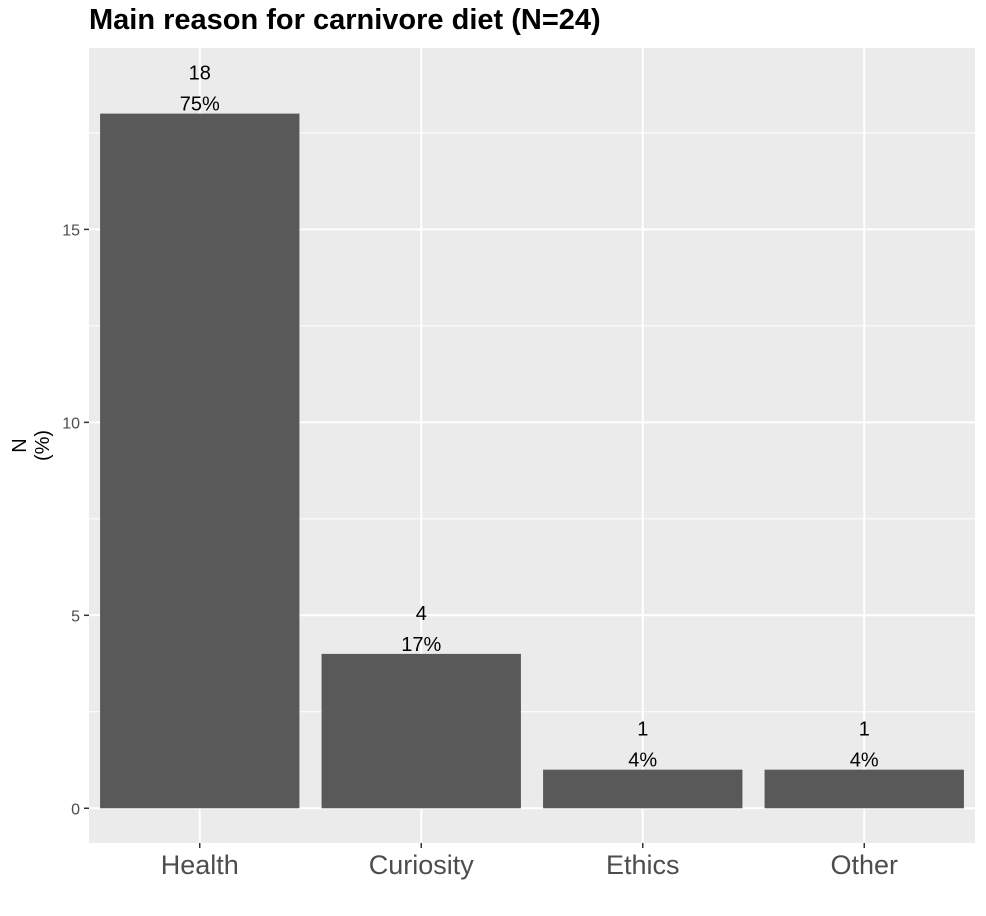 Image resolution: width=986 pixels, height=916 pixels. What do you see at coordinates (421, 614) in the screenshot?
I see `bar-count-label: 4` at bounding box center [421, 614].